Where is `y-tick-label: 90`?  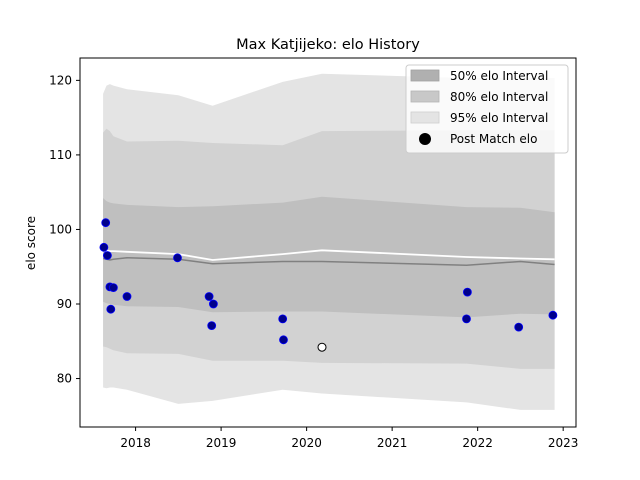 y-tick-label: 90 is located at coordinates (64, 304).